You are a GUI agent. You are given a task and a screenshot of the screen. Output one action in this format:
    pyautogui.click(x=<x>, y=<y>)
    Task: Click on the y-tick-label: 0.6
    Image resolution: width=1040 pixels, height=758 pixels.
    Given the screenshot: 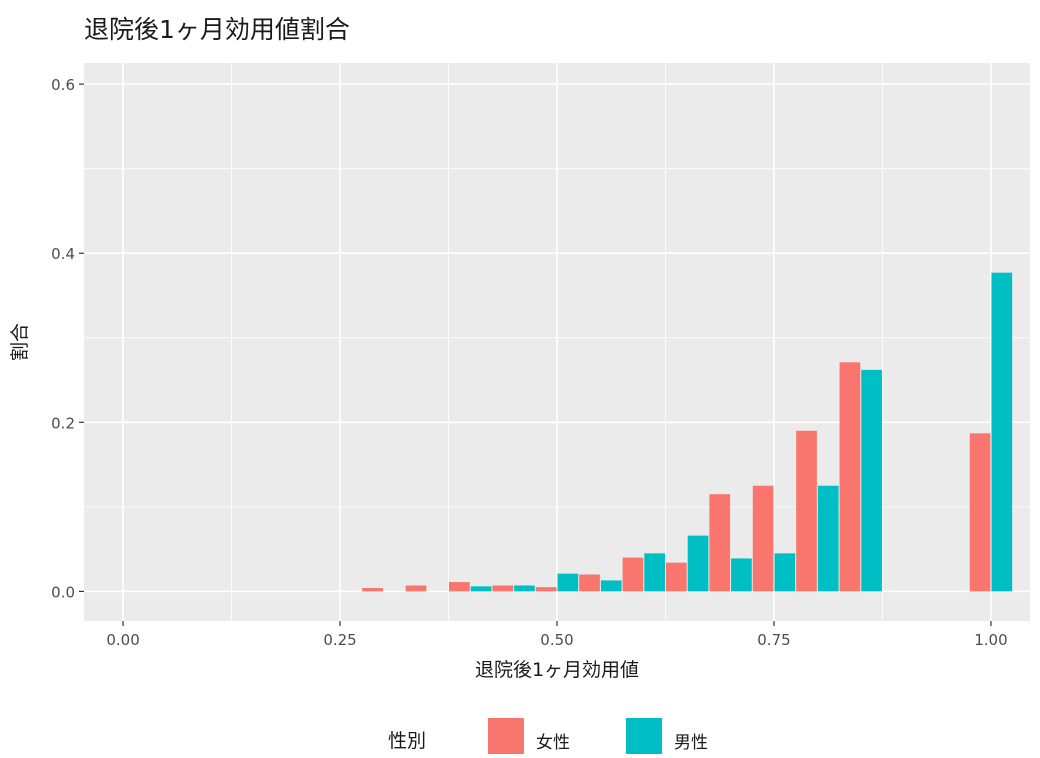 What is the action you would take?
    pyautogui.click(x=63, y=85)
    